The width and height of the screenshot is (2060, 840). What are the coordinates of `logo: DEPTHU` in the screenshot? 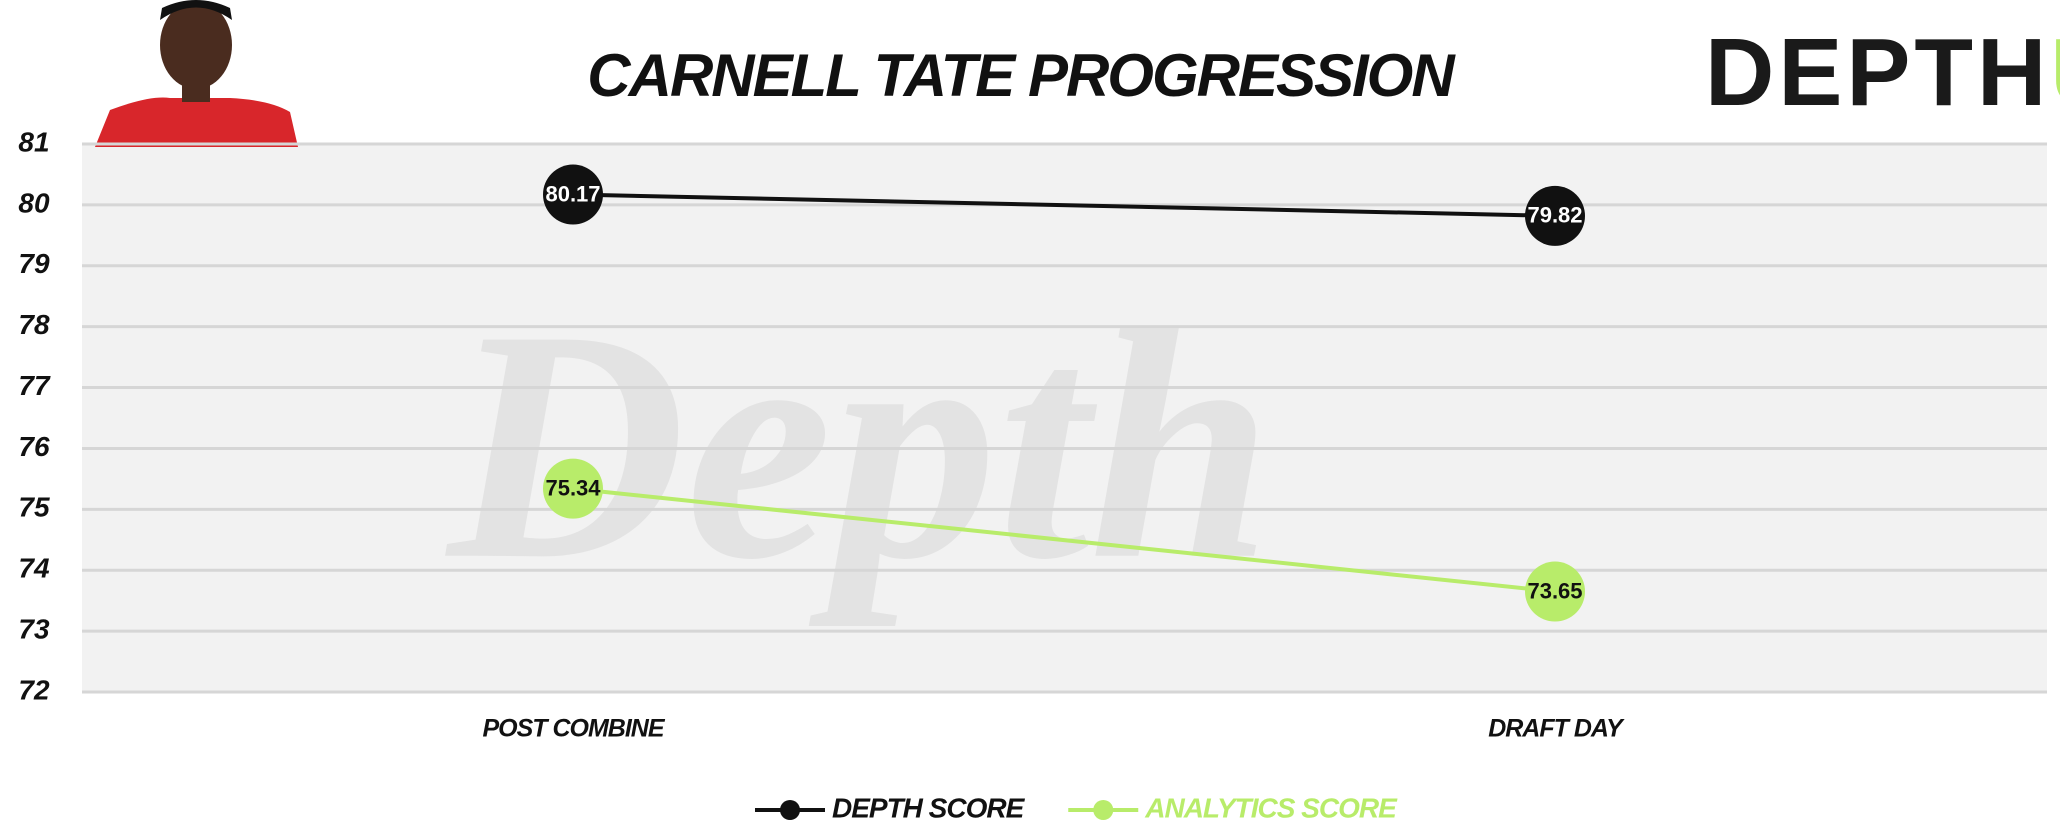 It's located at (1882, 72).